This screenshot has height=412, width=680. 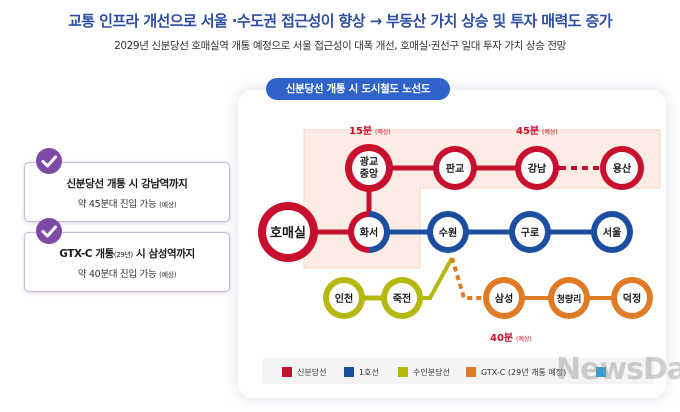 I want to click on line-gtxc, so click(x=543, y=278).